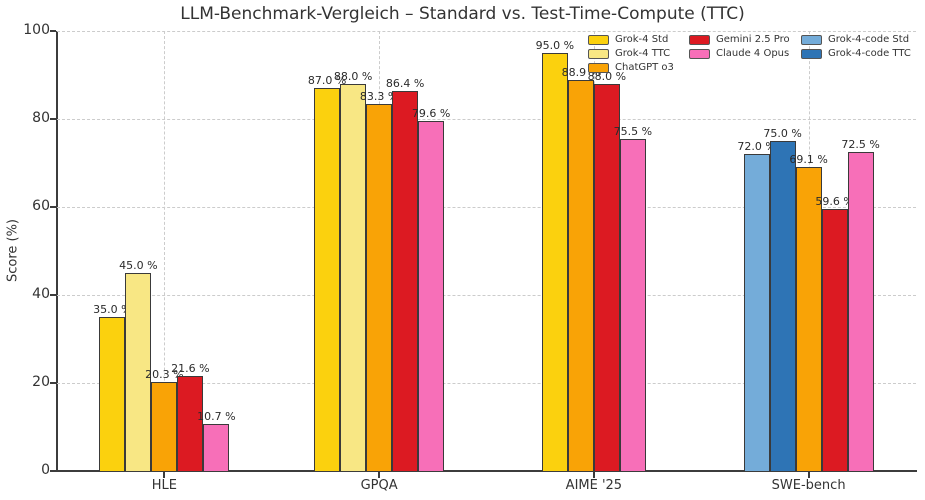 This screenshot has height=500, width=925. What do you see at coordinates (138, 265) in the screenshot?
I see `bar-value-label: 45.0 %` at bounding box center [138, 265].